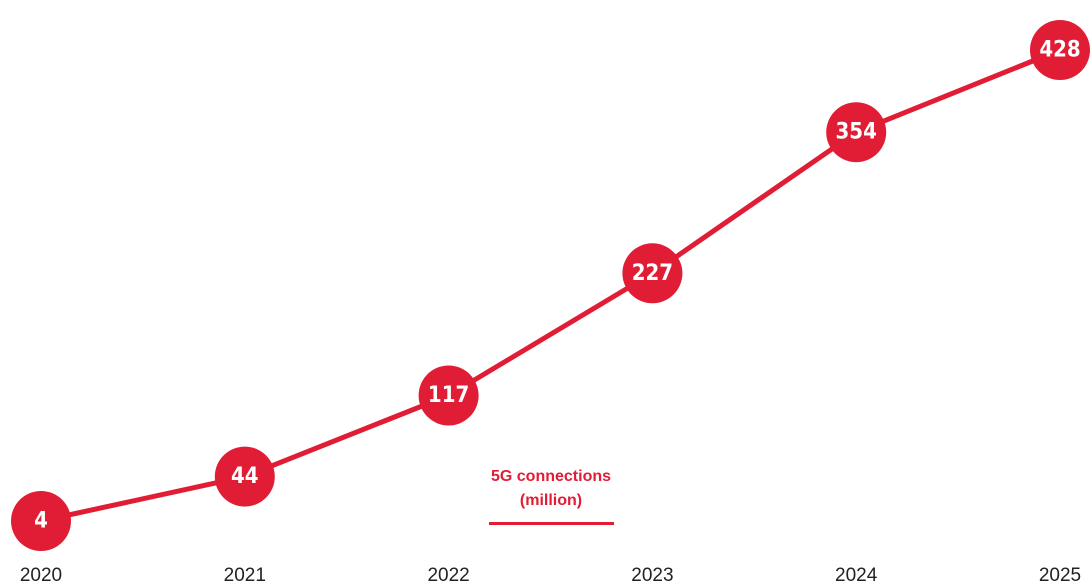 This screenshot has width=1090, height=587. What do you see at coordinates (448, 575) in the screenshot?
I see `x-tick-label: 2022` at bounding box center [448, 575].